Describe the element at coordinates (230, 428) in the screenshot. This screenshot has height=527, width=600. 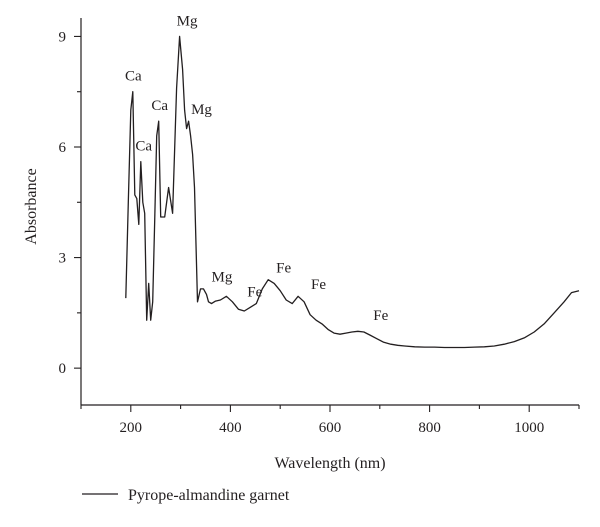
I see `x-tick-label-400: 400` at that location.